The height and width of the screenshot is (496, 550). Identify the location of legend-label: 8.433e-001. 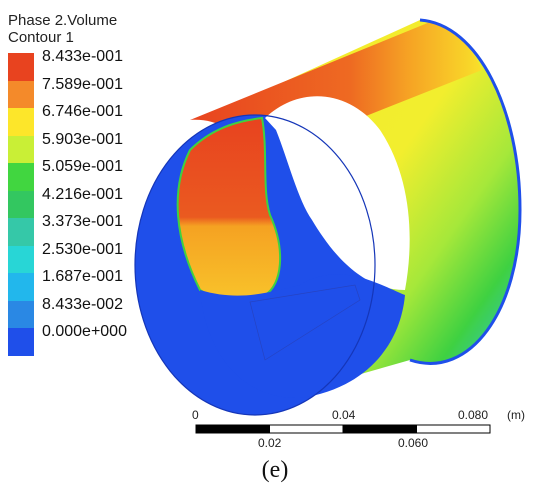
(82, 56).